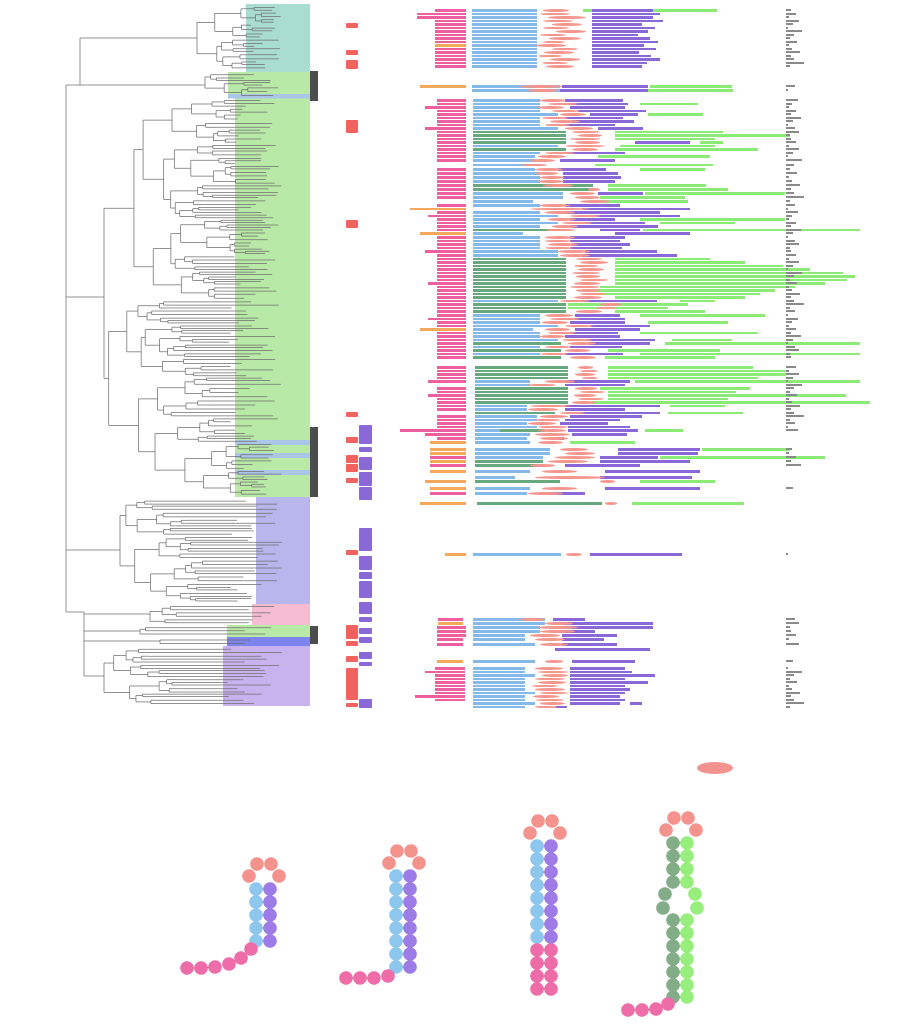  I want to click on structure-2-bead-s, so click(411, 851).